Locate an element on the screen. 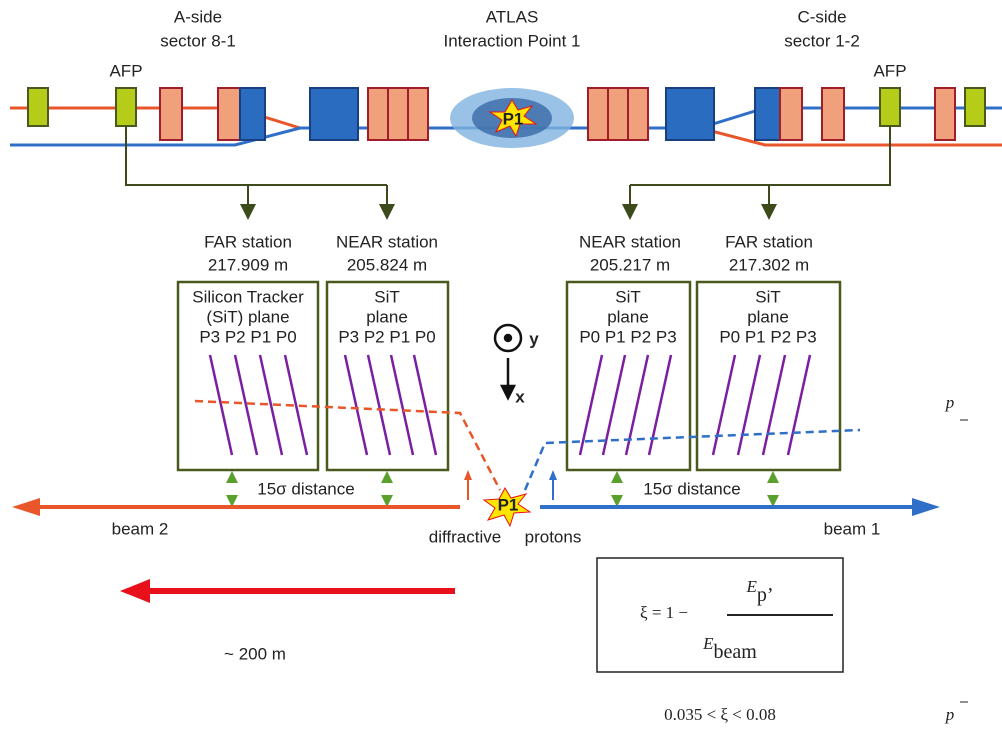 The image size is (1002, 738). magnets is located at coordinates (506, 114).